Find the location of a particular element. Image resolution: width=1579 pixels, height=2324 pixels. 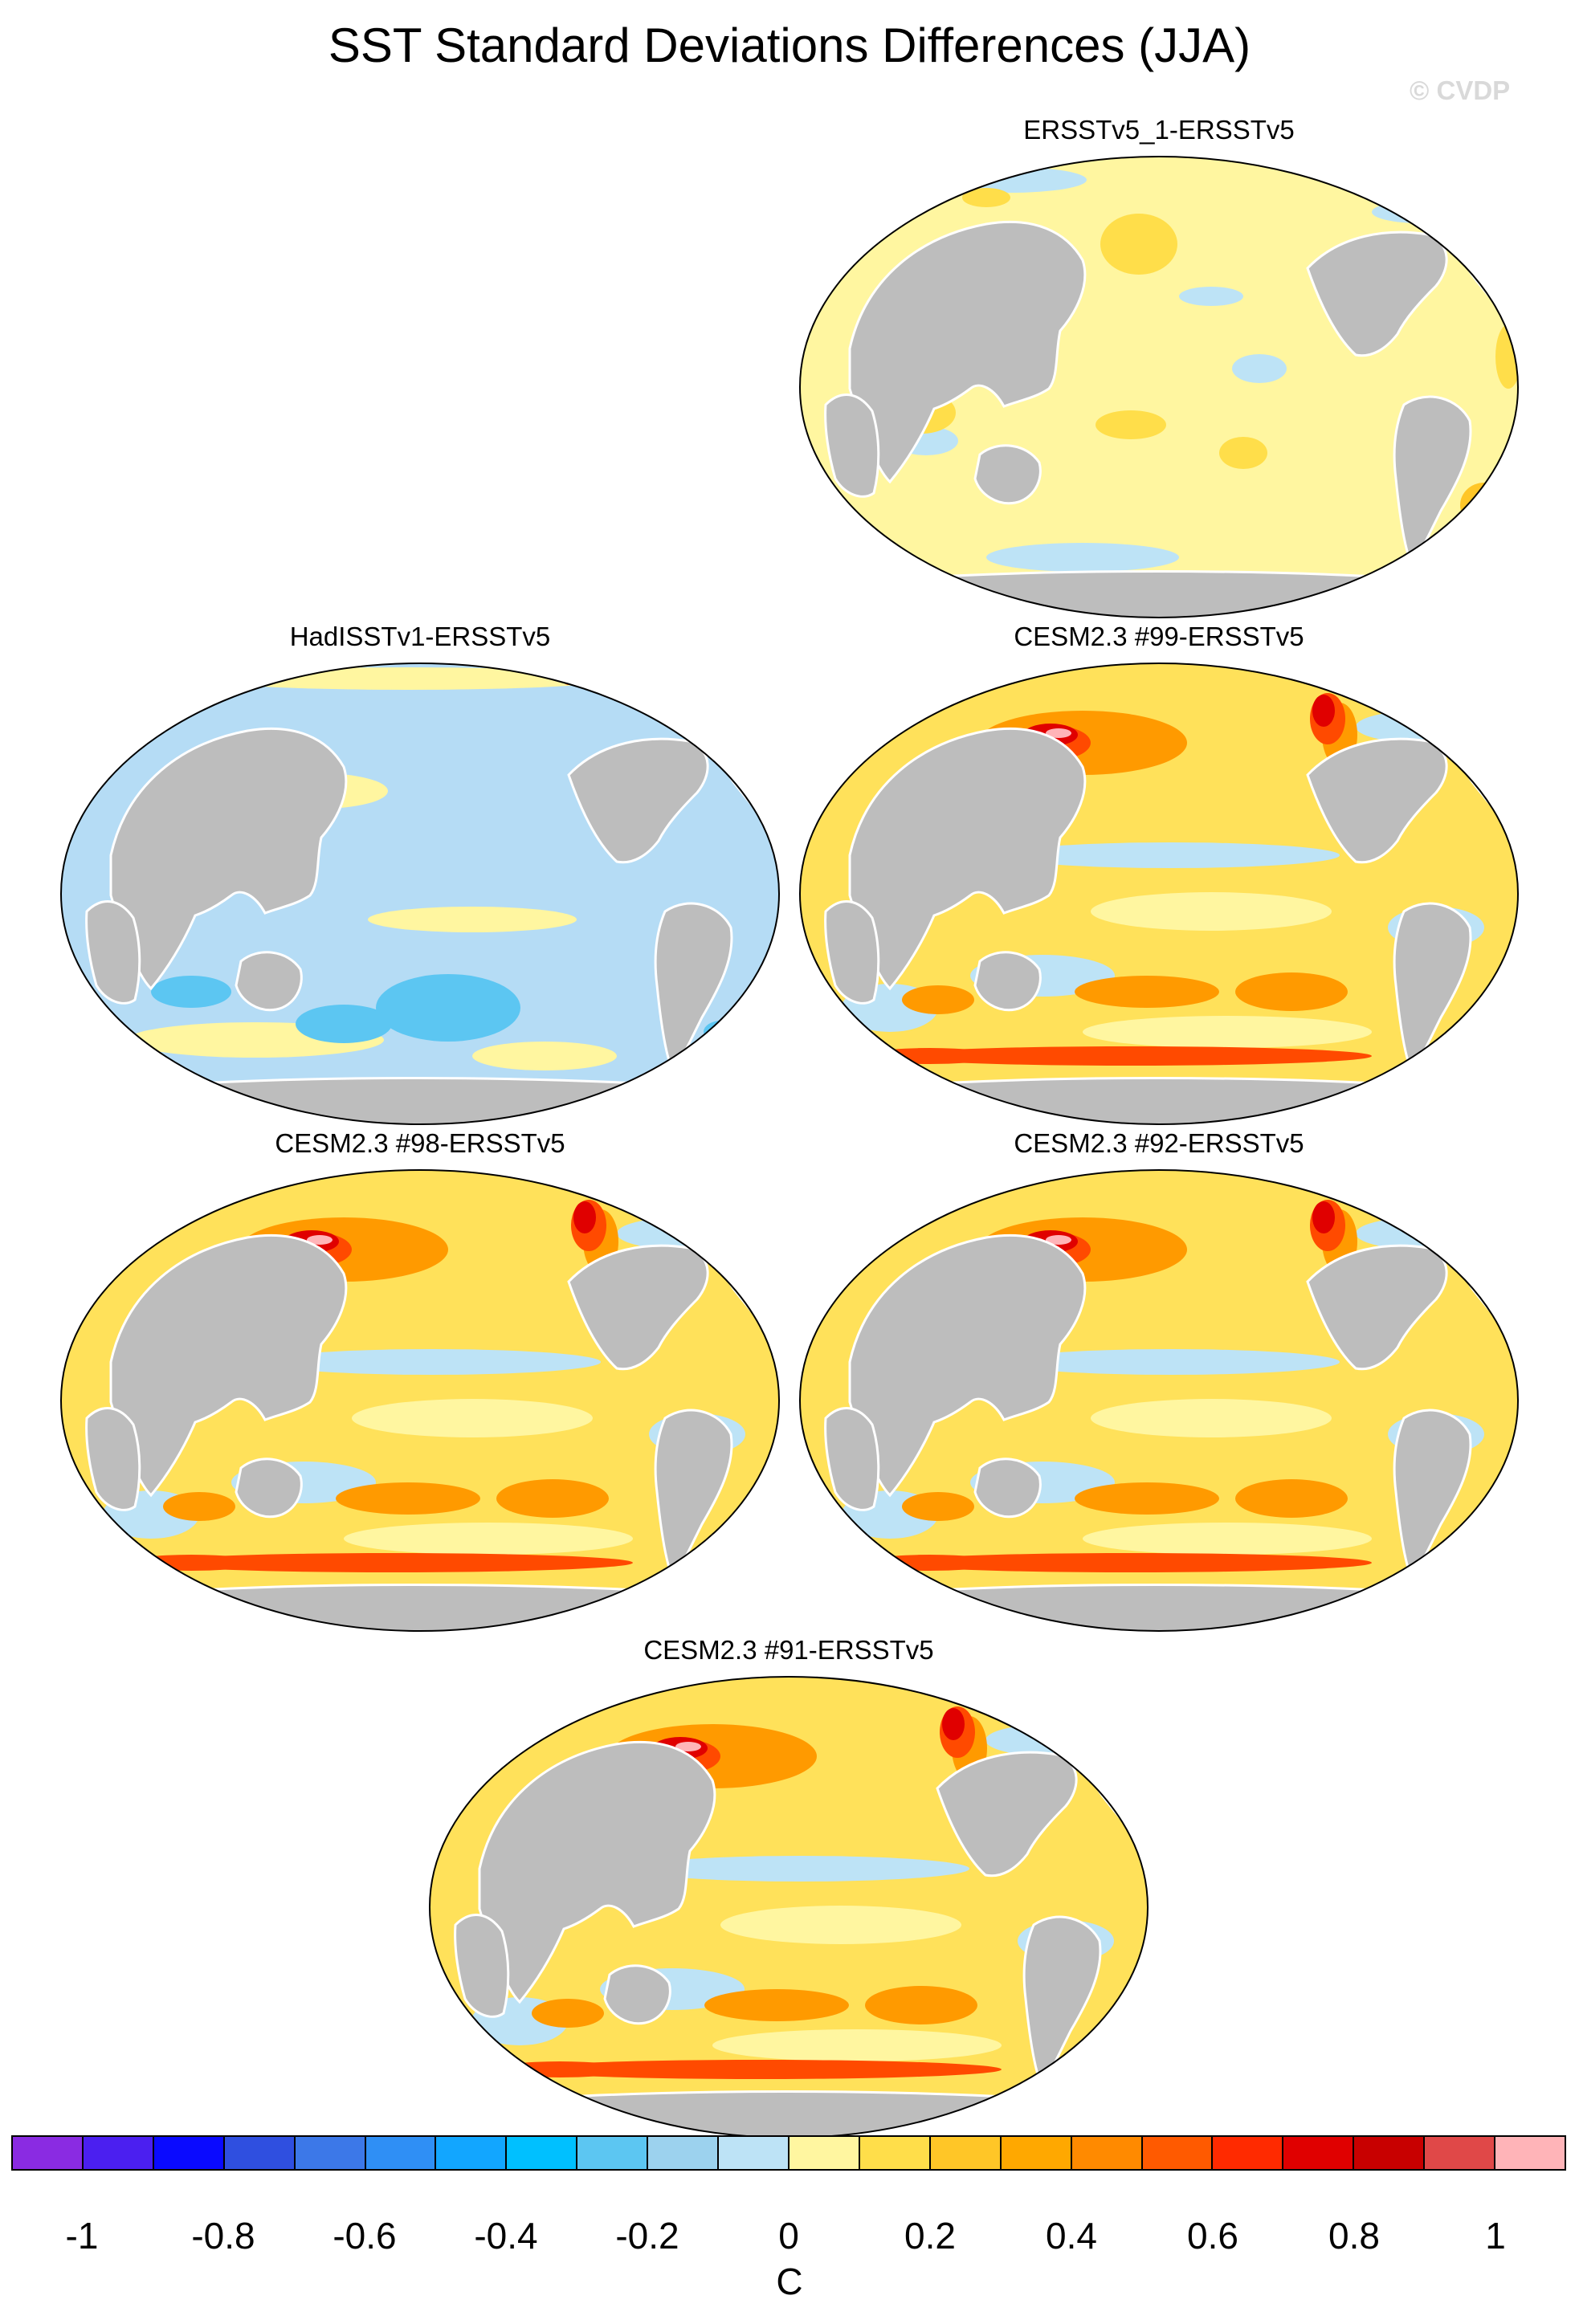

colorbar-tick-label: -0.8 is located at coordinates (223, 2236).